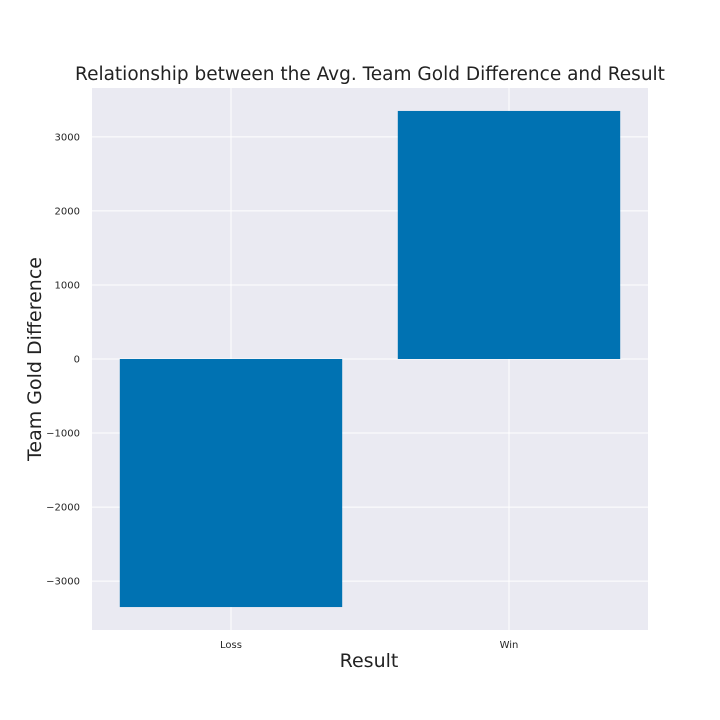 Image resolution: width=720 pixels, height=720 pixels. I want to click on y-tick-label: 0, so click(77, 360).